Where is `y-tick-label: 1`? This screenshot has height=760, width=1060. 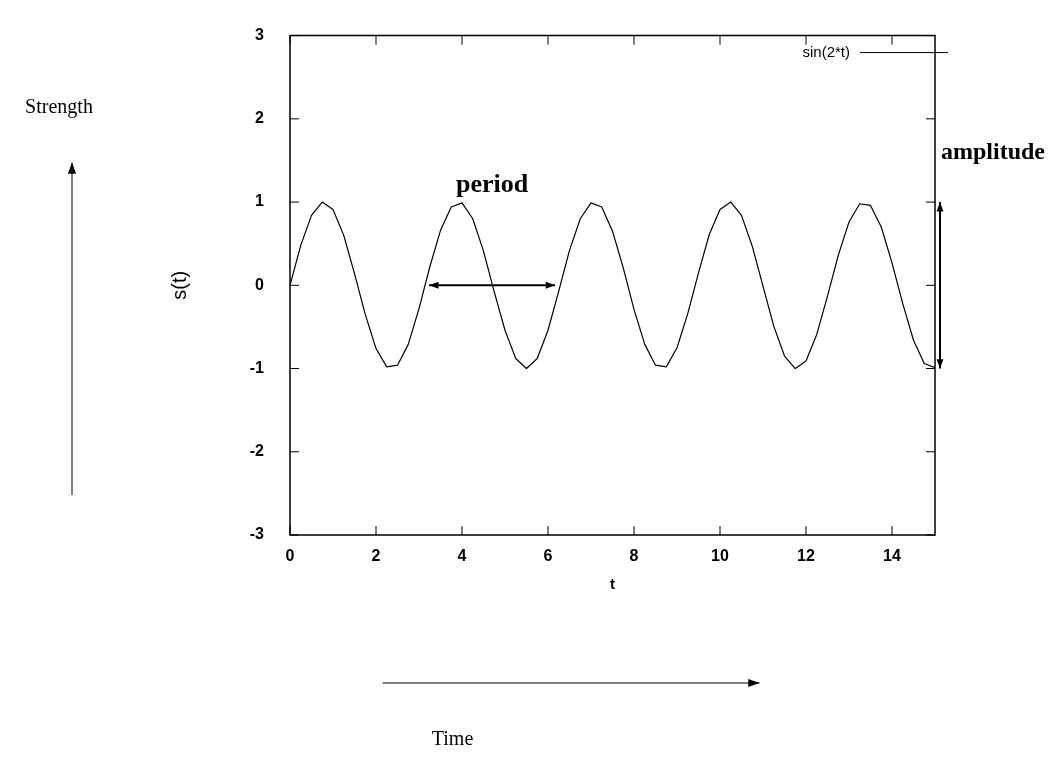
y-tick-label: 1 is located at coordinates (260, 201).